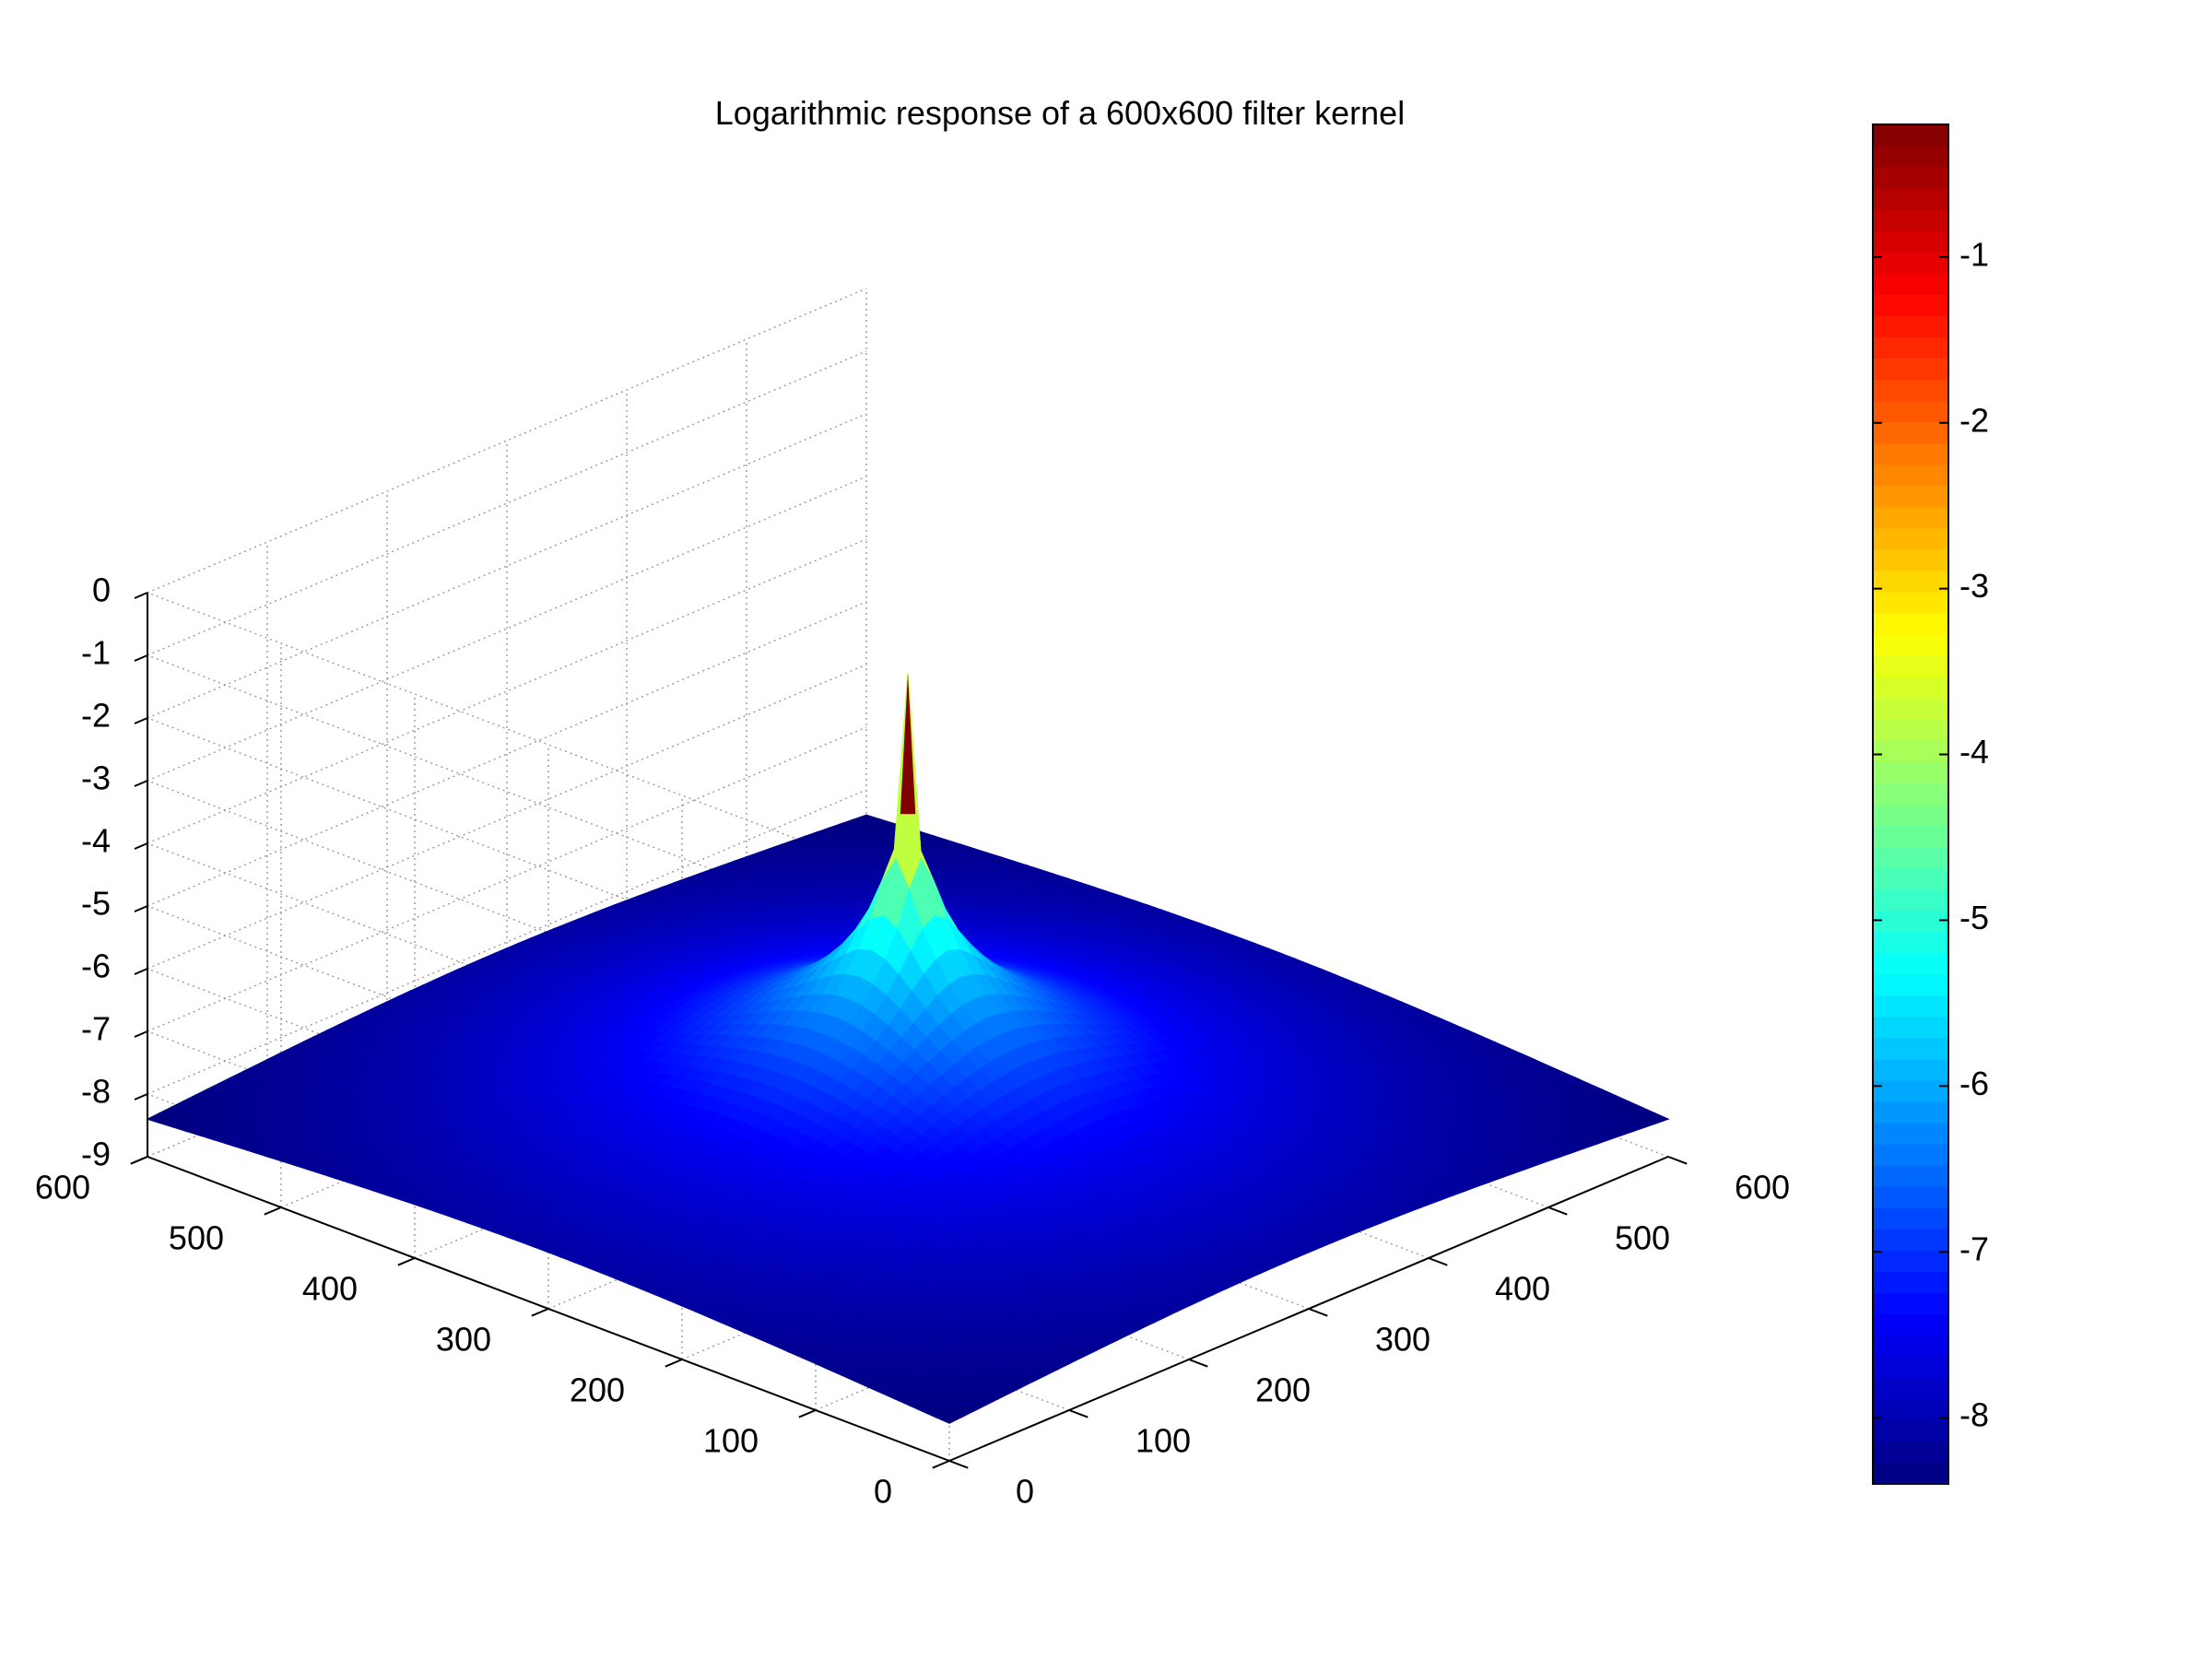 This screenshot has width=2212, height=1659. I want to click on x-tick-label: 400, so click(1522, 1289).